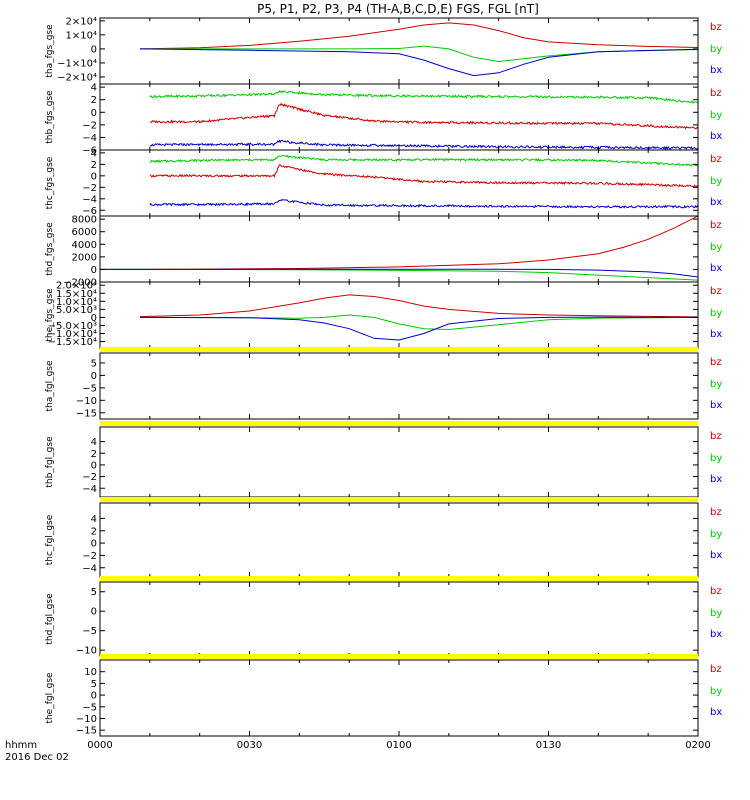 This screenshot has width=750, height=800. What do you see at coordinates (50, 539) in the screenshot?
I see `y-axis-label: thc_fgl_gse` at bounding box center [50, 539].